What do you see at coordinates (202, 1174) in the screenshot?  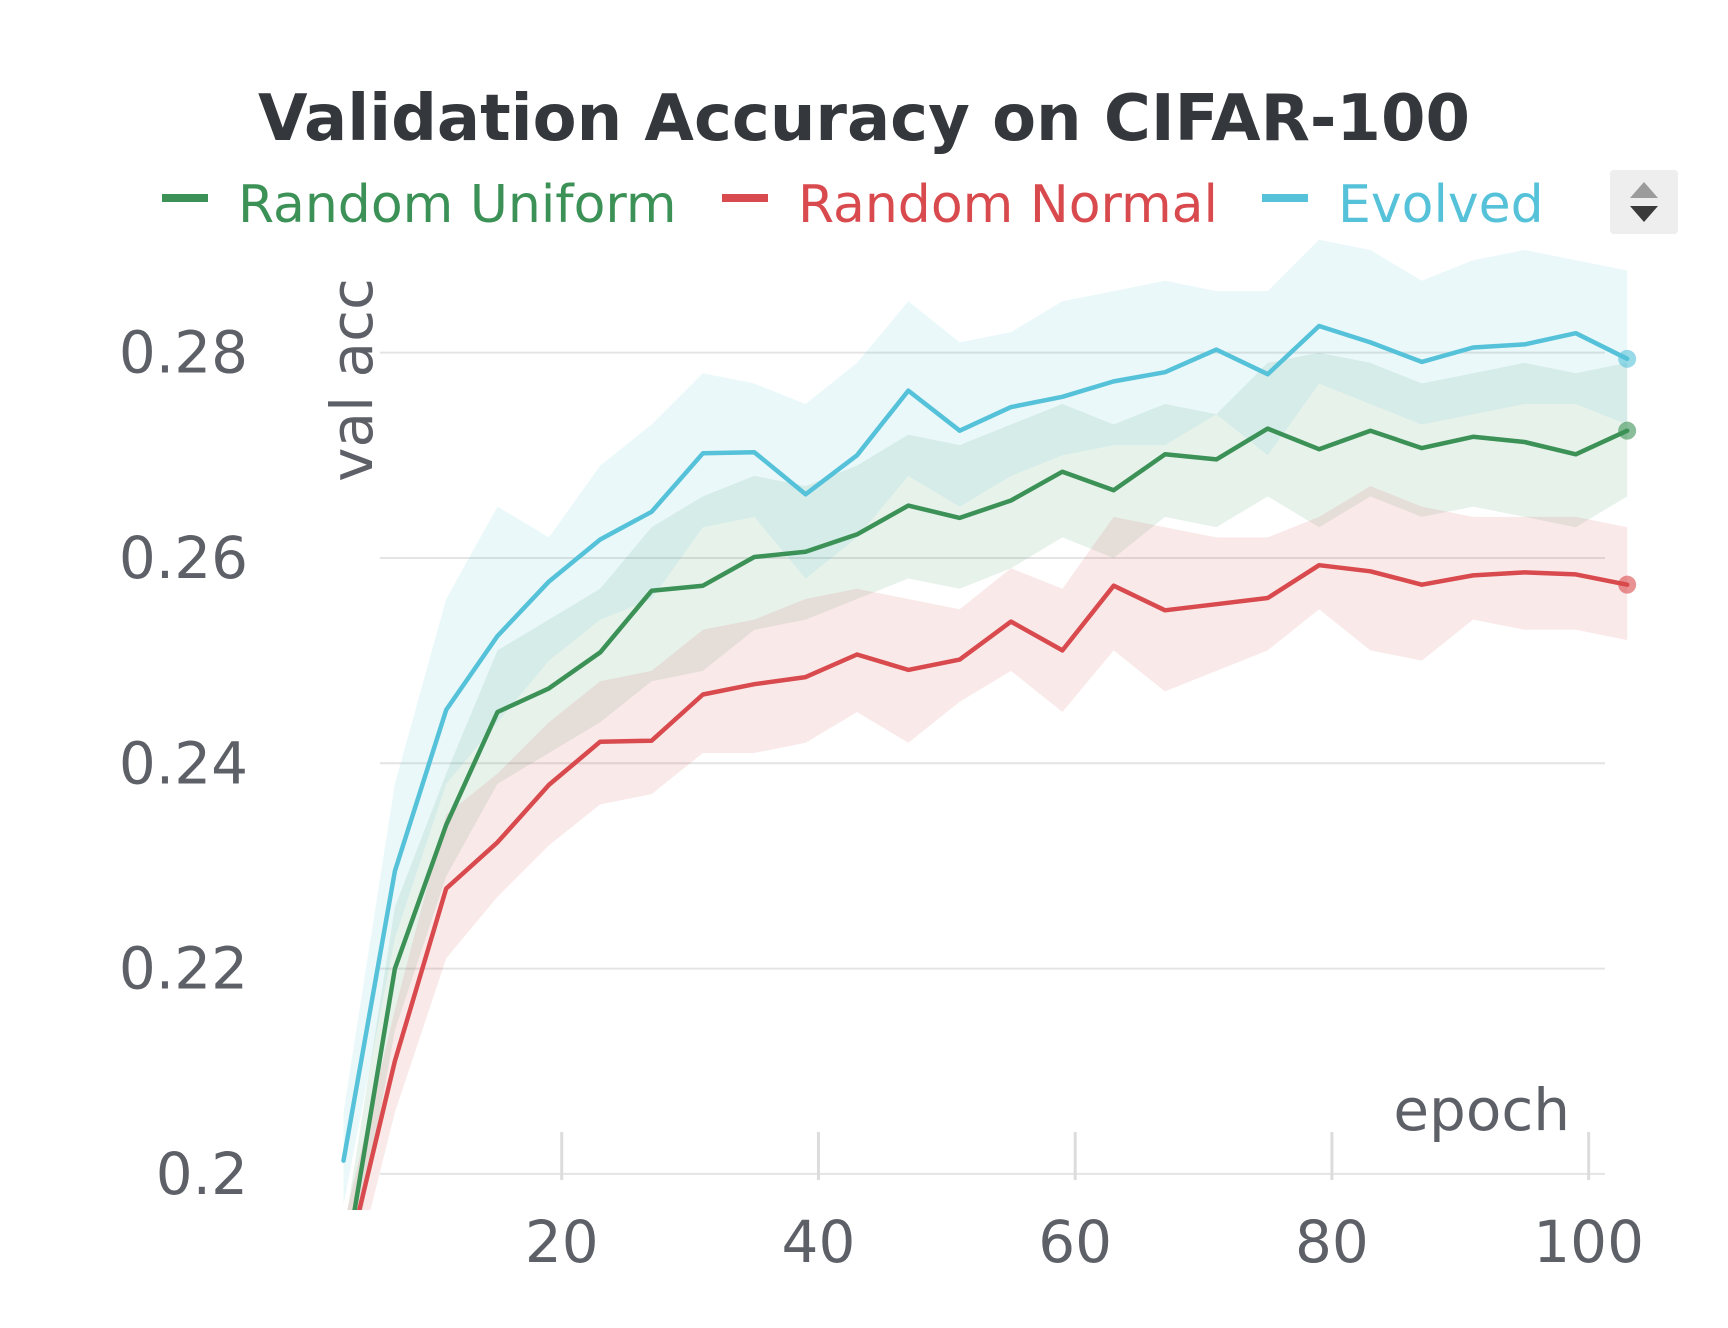 I see `y-tick-label: 0.2` at bounding box center [202, 1174].